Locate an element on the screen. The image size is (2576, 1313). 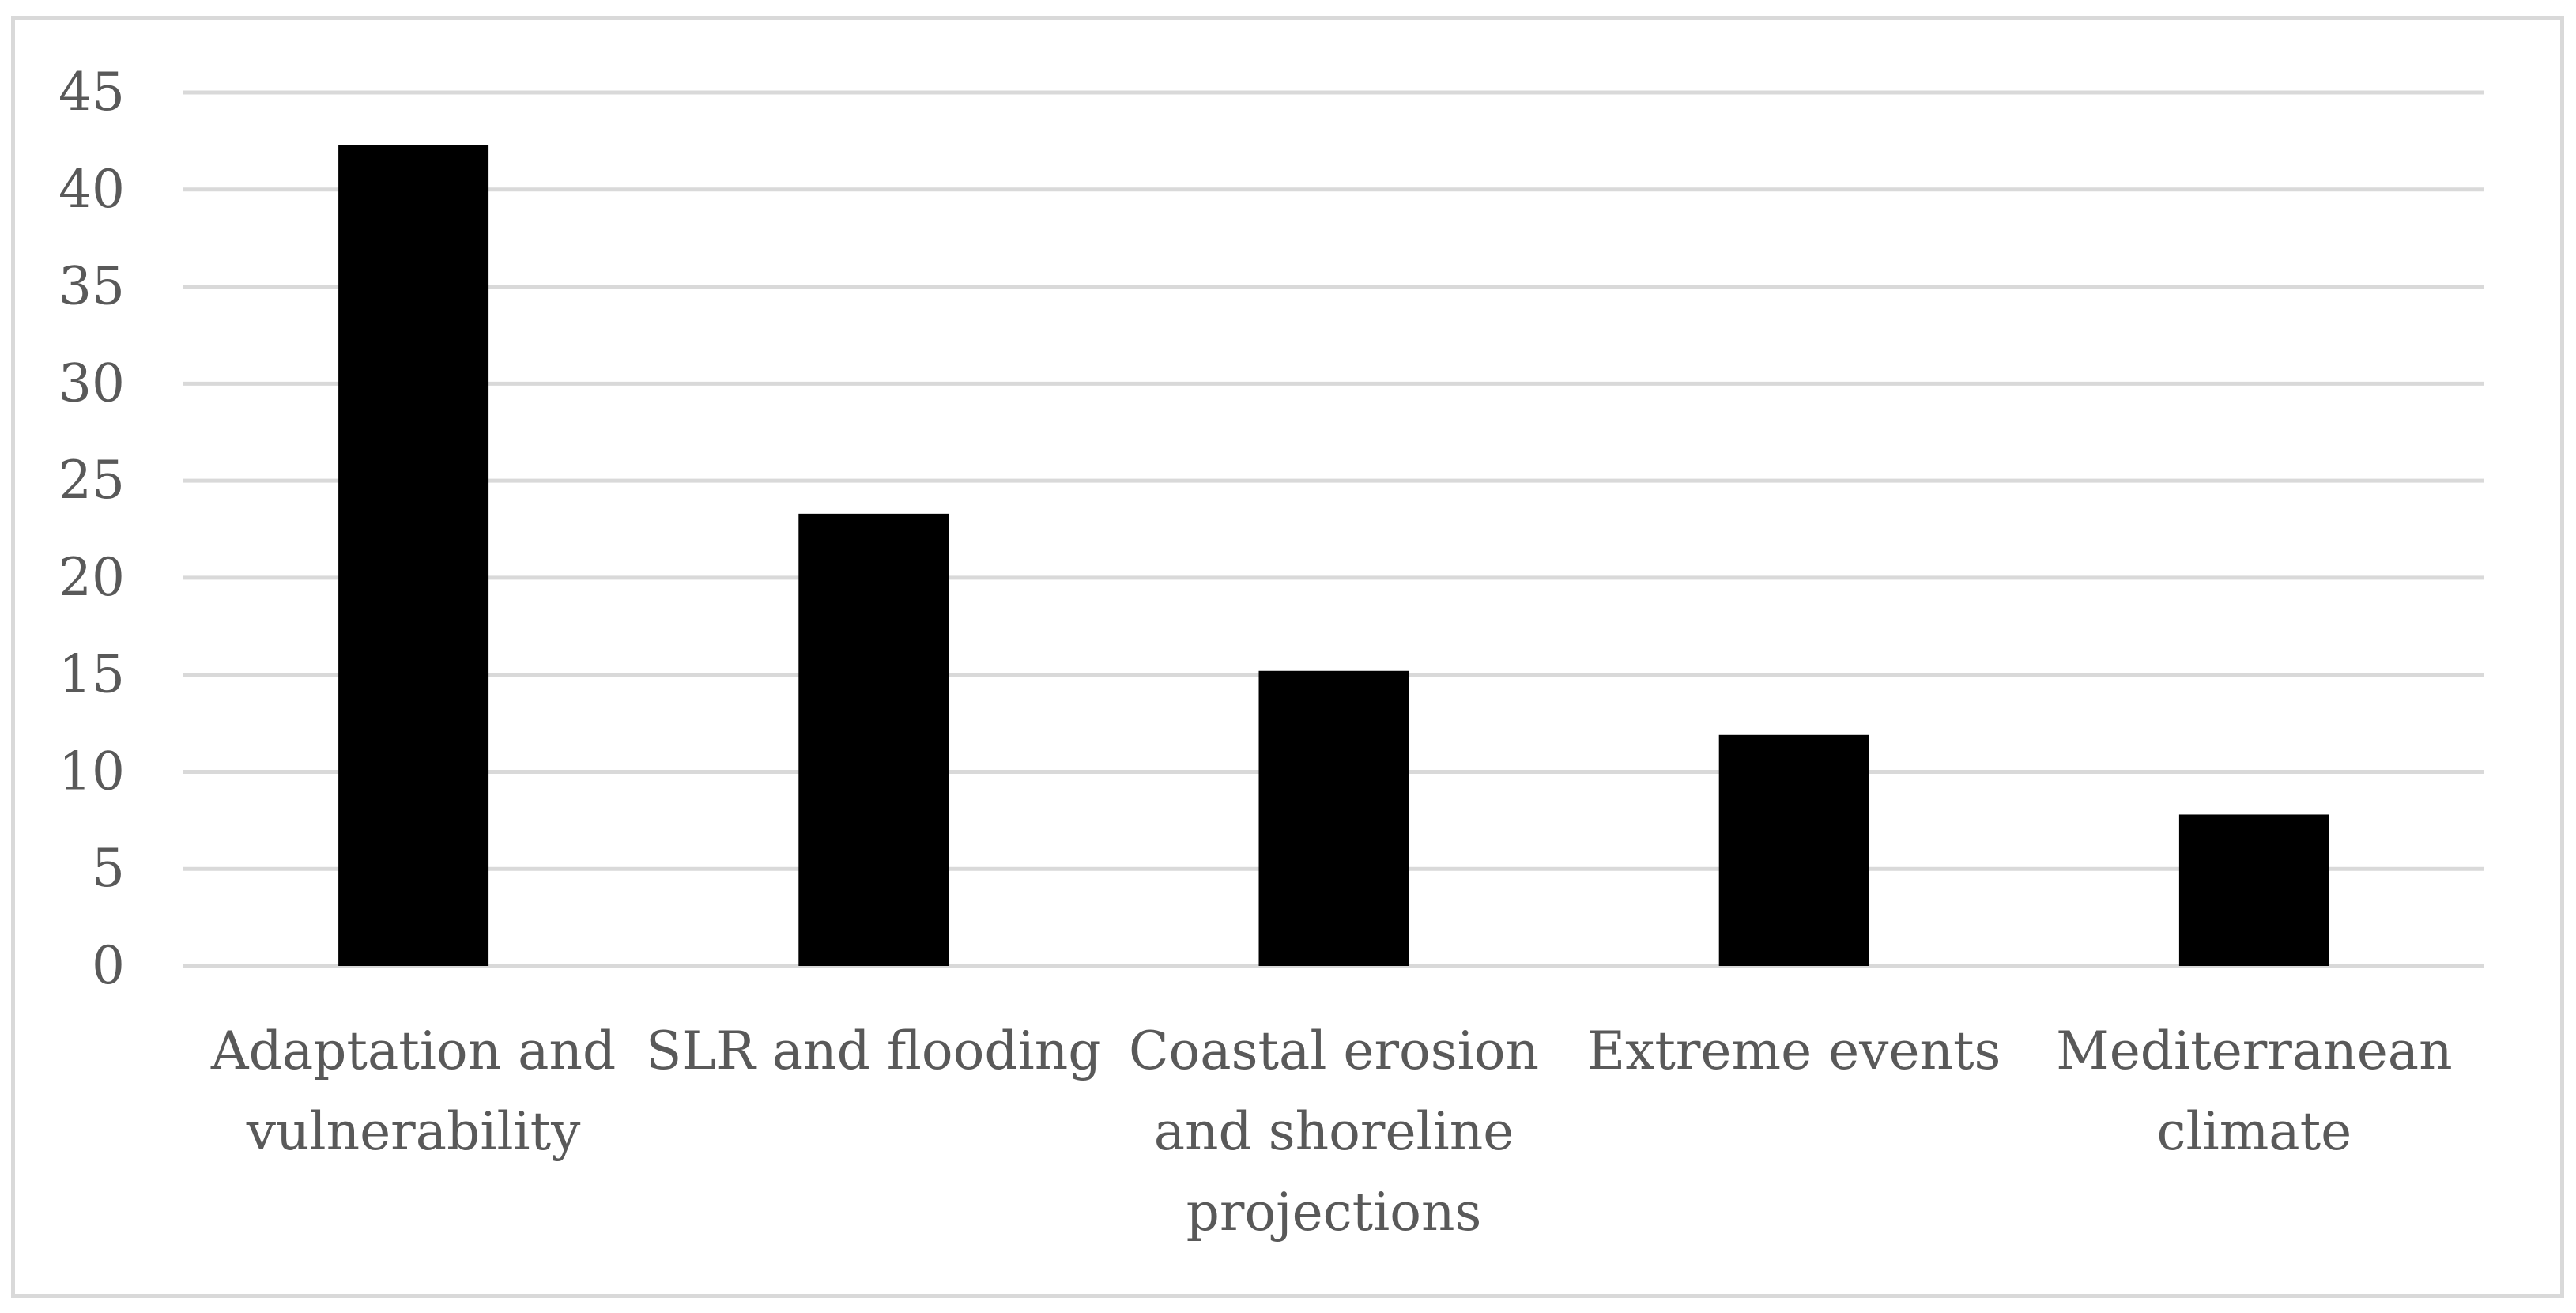
category-label-line: Adaptation and is located at coordinates (413, 1051).